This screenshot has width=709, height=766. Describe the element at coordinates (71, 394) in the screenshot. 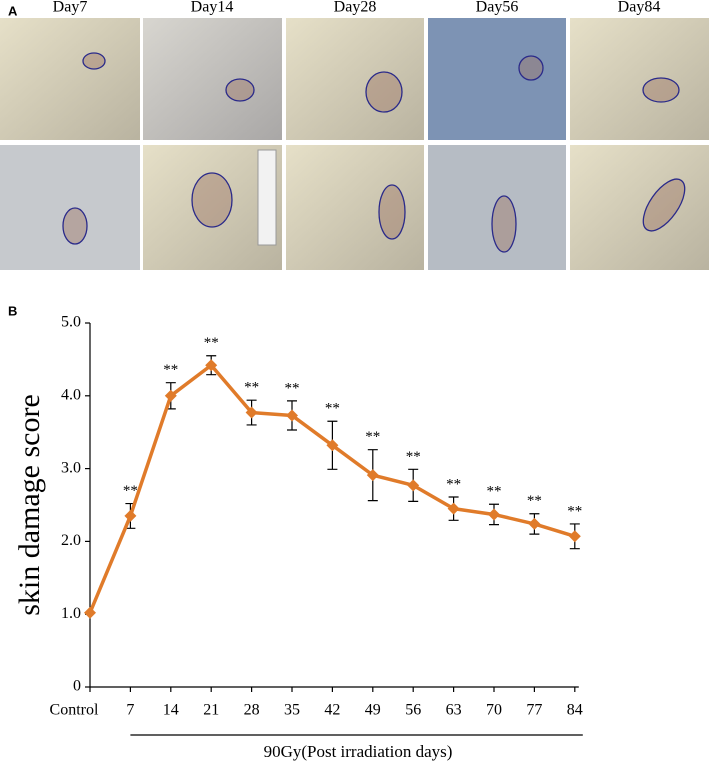

I see `y-tick-label: 4.0` at that location.